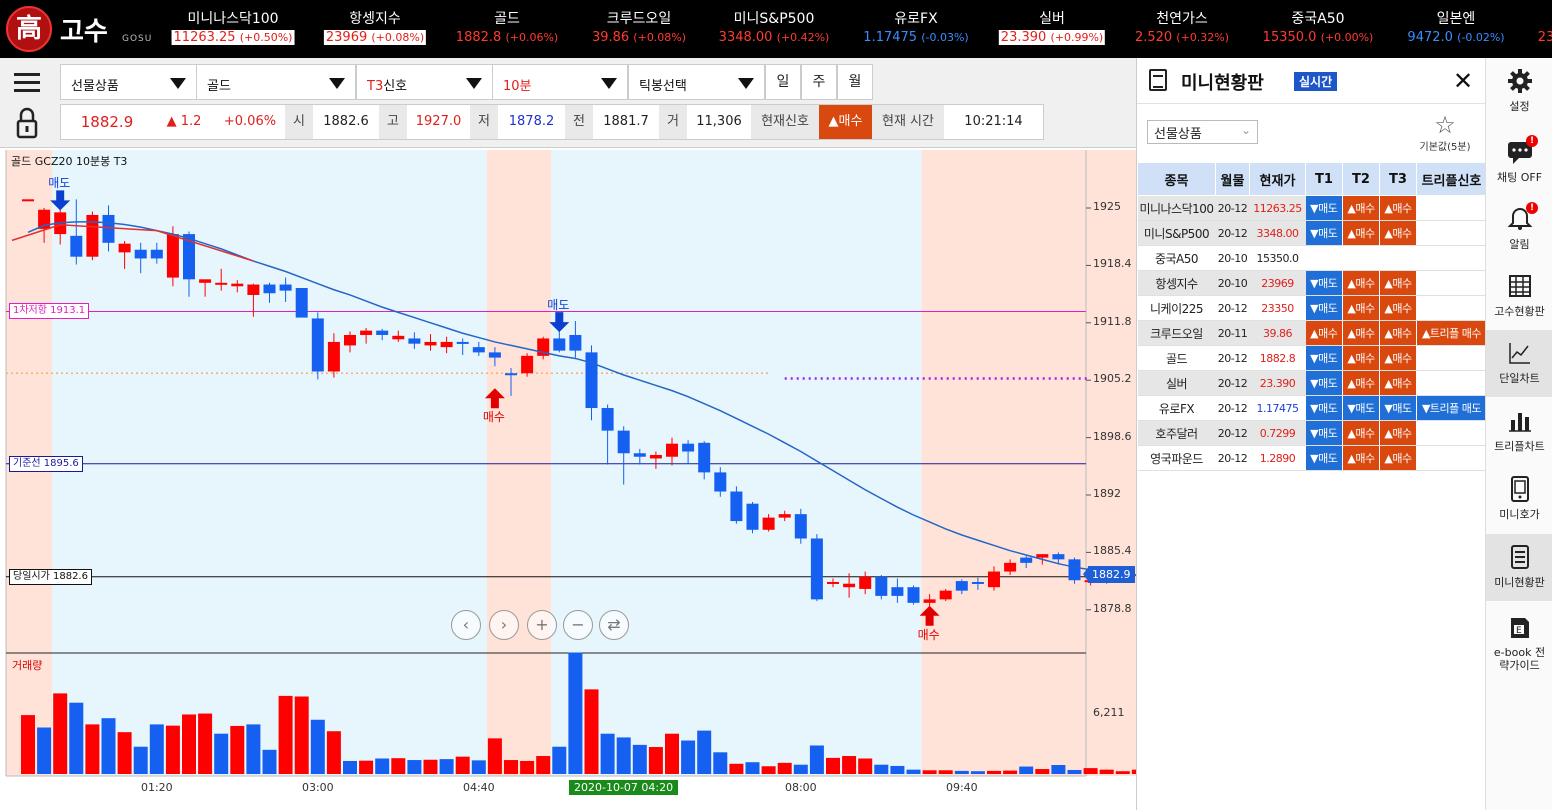  Describe the element at coordinates (696, 82) in the screenshot. I see `tick-select: 틱봉선택` at that location.